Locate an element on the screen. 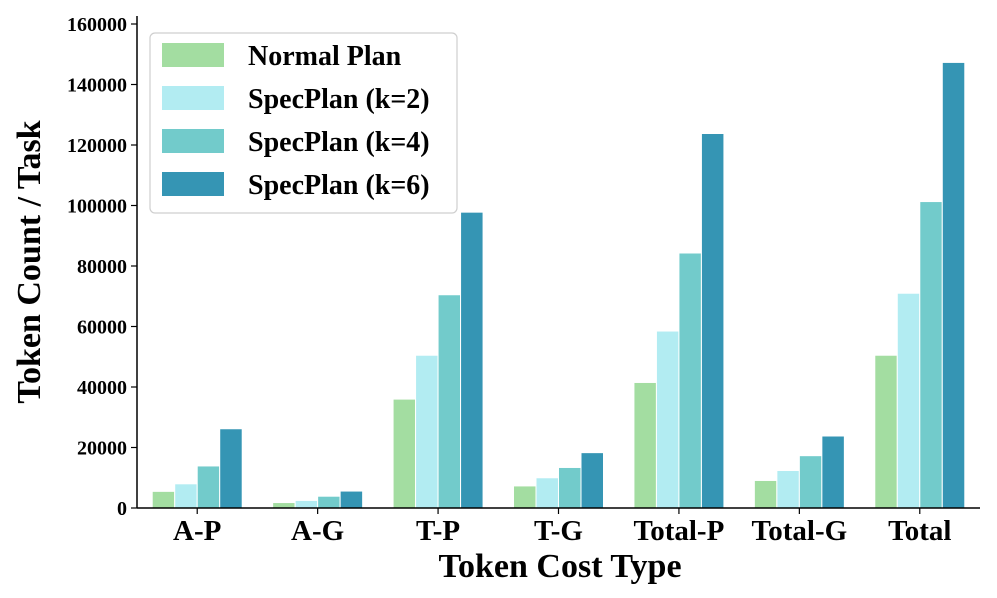  x-tick-label: A-G is located at coordinates (317, 531).